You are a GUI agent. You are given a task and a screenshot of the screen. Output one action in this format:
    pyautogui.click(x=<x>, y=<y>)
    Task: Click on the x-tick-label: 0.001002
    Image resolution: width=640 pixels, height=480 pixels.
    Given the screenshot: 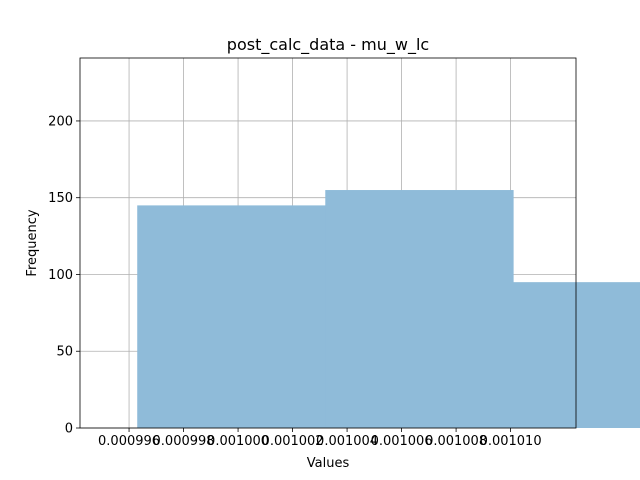 What is the action you would take?
    pyautogui.click(x=293, y=441)
    